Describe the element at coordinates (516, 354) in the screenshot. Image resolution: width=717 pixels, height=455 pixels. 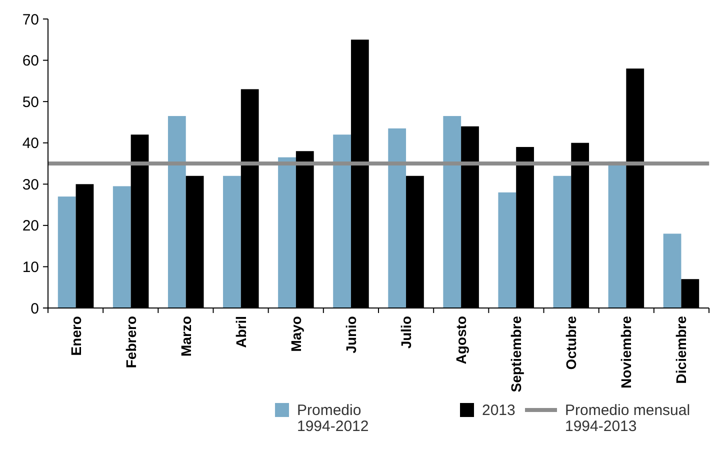
I see `x-tick-label: Septiembre` at that location.